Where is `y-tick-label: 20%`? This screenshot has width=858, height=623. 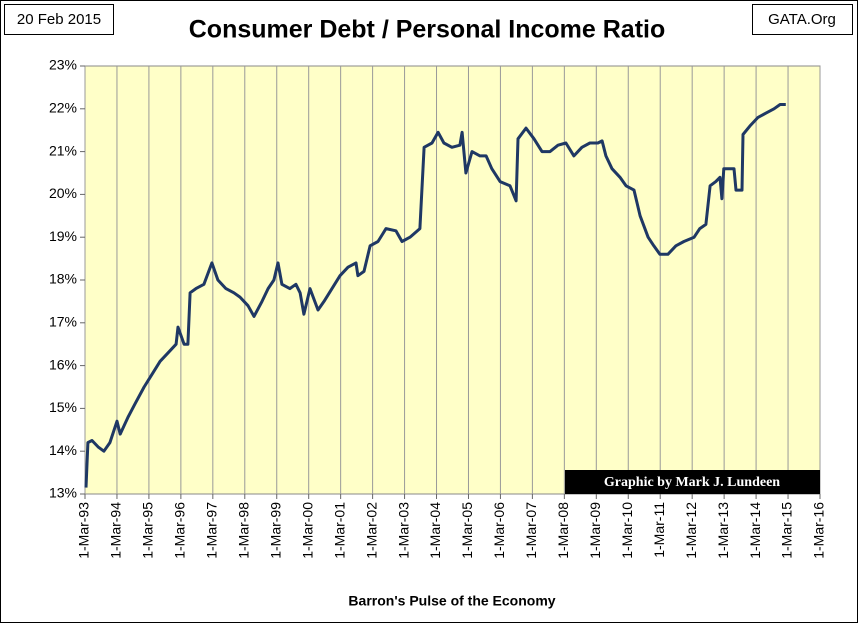 y-tick-label: 20% is located at coordinates (63, 193).